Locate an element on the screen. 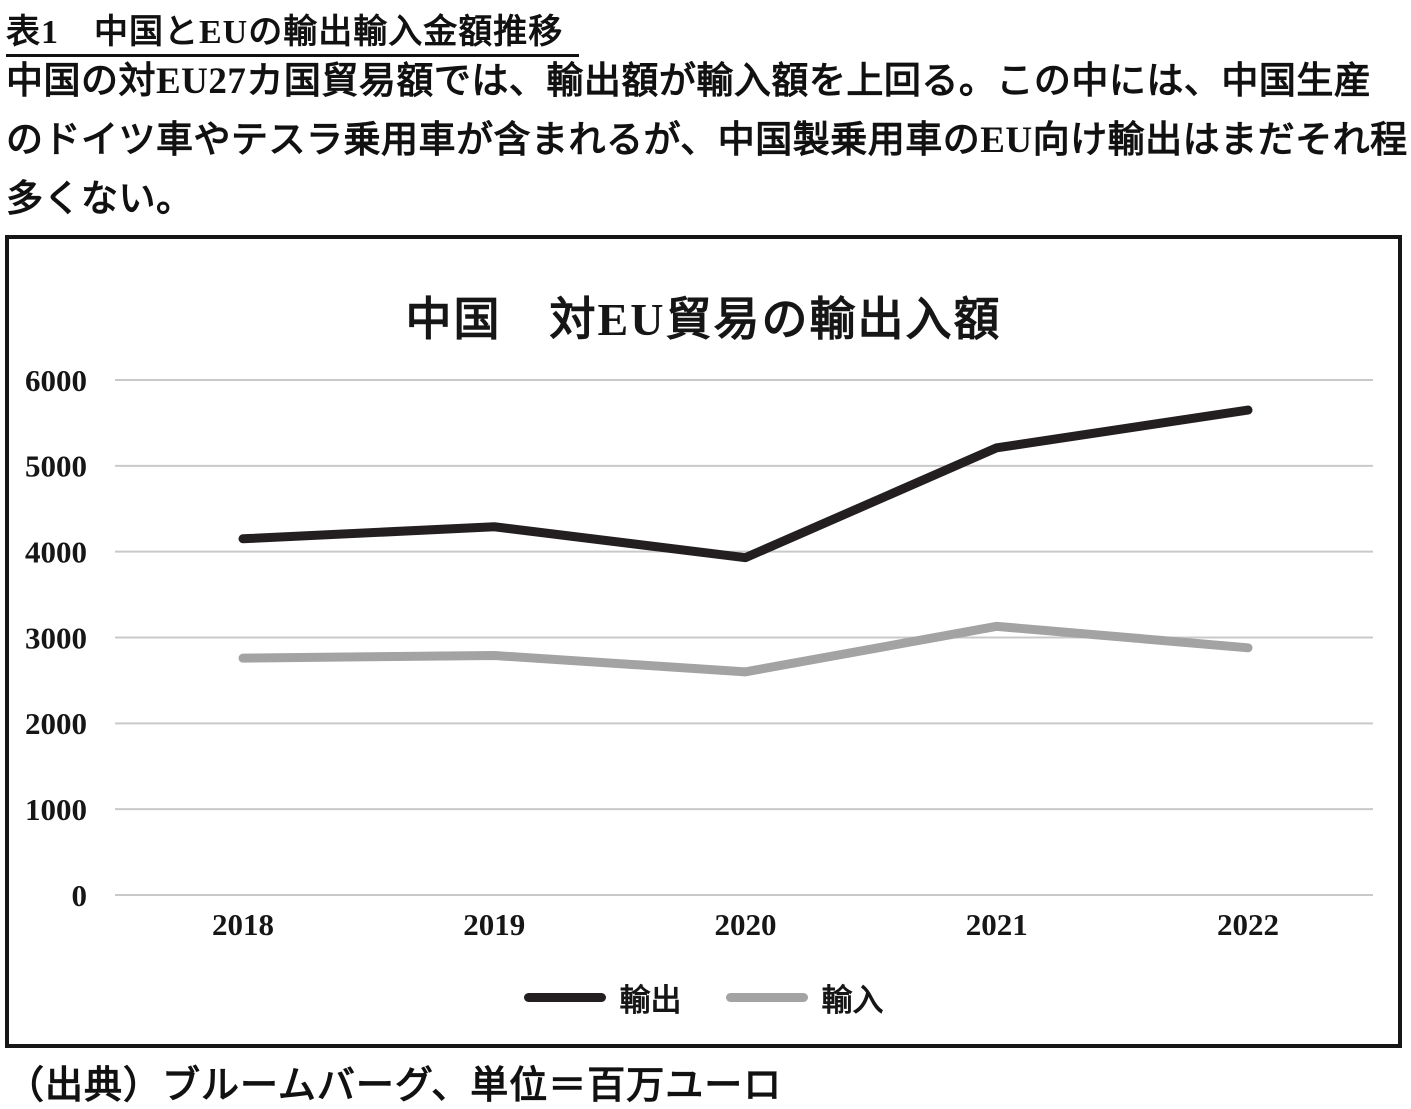 This screenshot has width=1411, height=1109. imports-line-swatch is located at coordinates (766, 997).